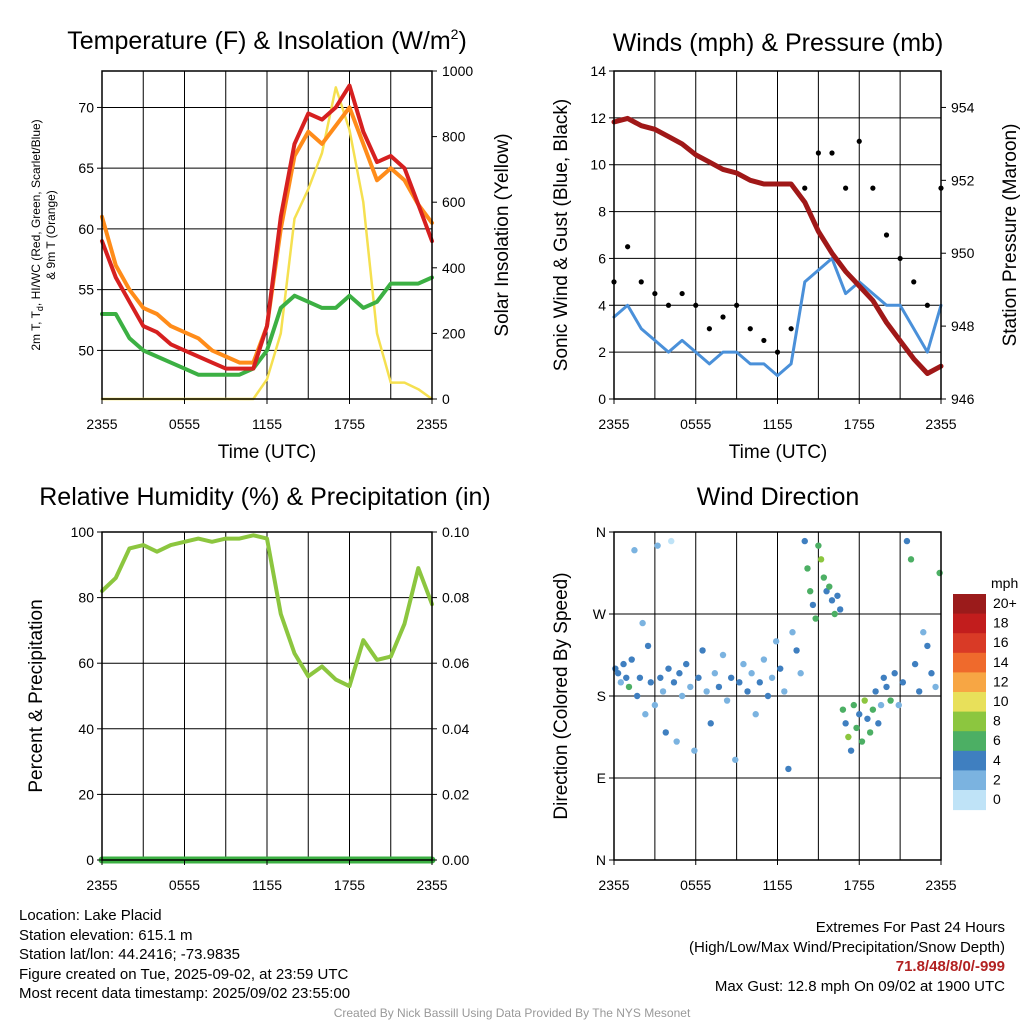 The width and height of the screenshot is (1024, 1024). What do you see at coordinates (598, 71) in the screenshot?
I see `y-tick-label: 14` at bounding box center [598, 71].